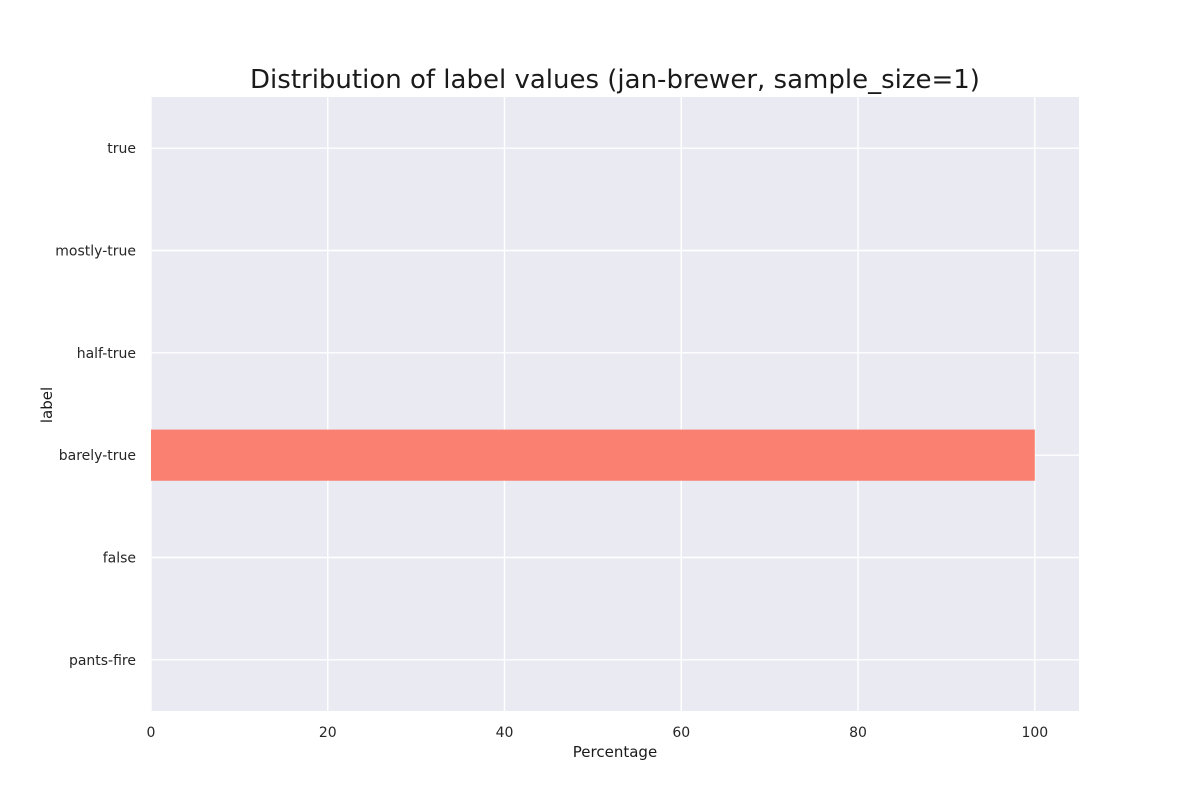 The width and height of the screenshot is (1200, 800). I want to click on y-tick-label: half-true, so click(106, 354).